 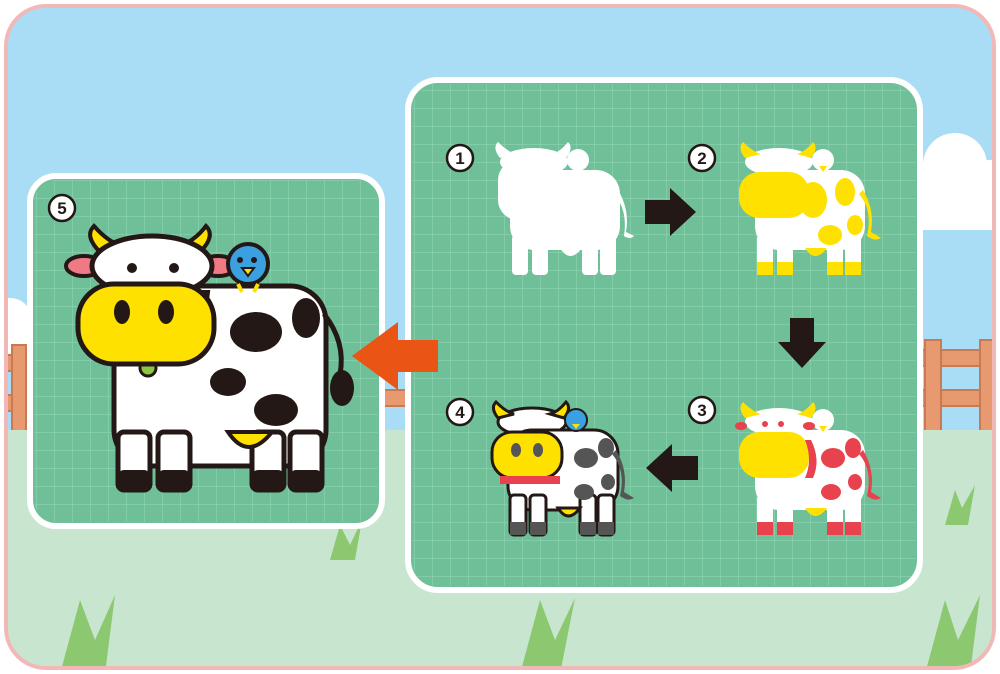 I want to click on step-3-number: 3, so click(x=701, y=410).